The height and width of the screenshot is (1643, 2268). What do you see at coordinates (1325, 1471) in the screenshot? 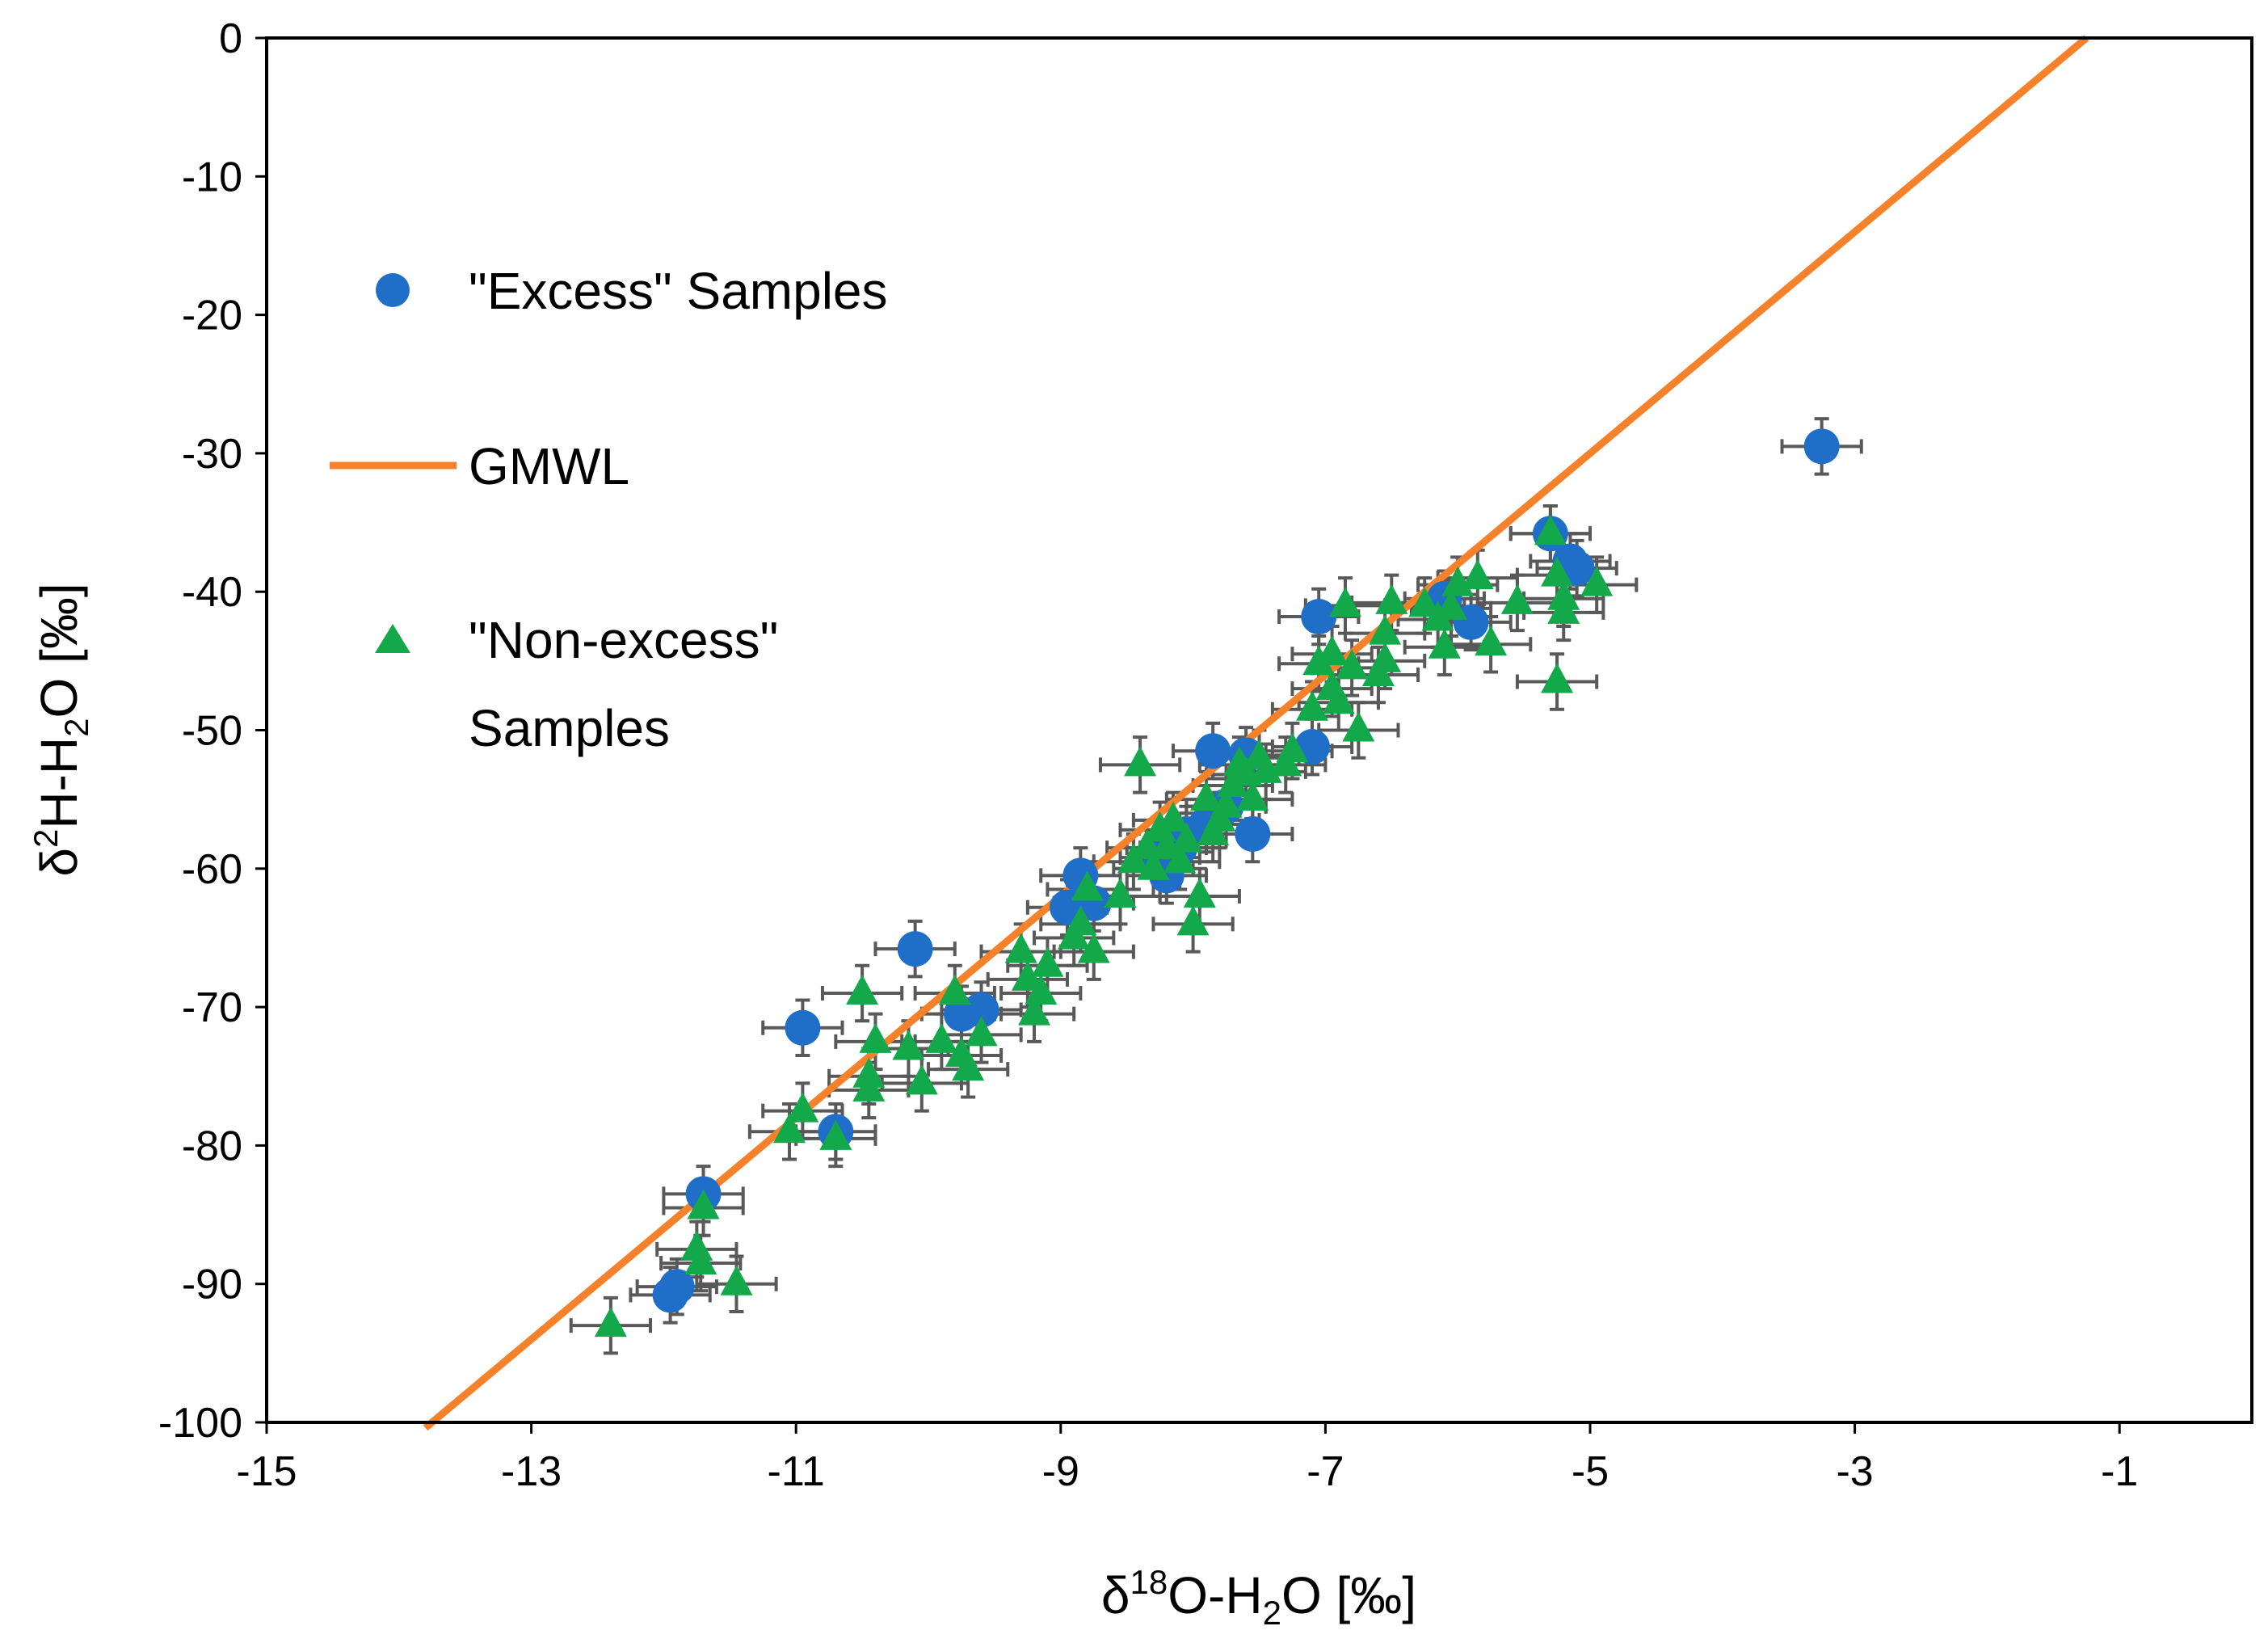
I see `x-tick-label: -7` at bounding box center [1325, 1471].